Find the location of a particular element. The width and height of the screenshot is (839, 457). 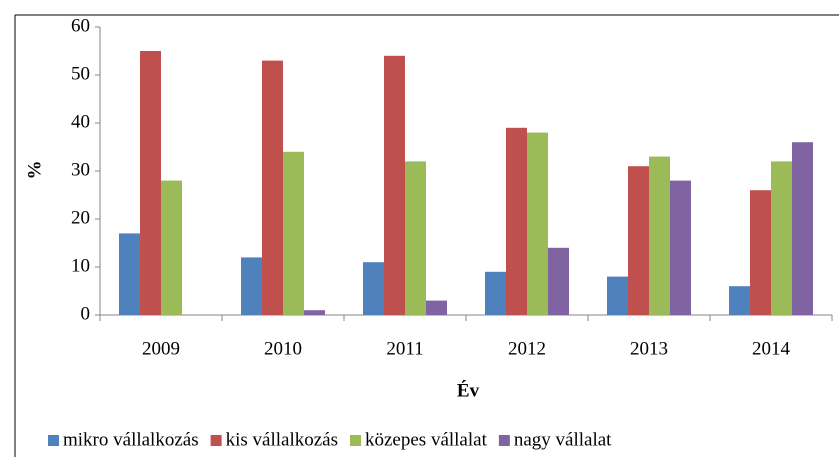

x-tick-label: 2012 is located at coordinates (527, 348).